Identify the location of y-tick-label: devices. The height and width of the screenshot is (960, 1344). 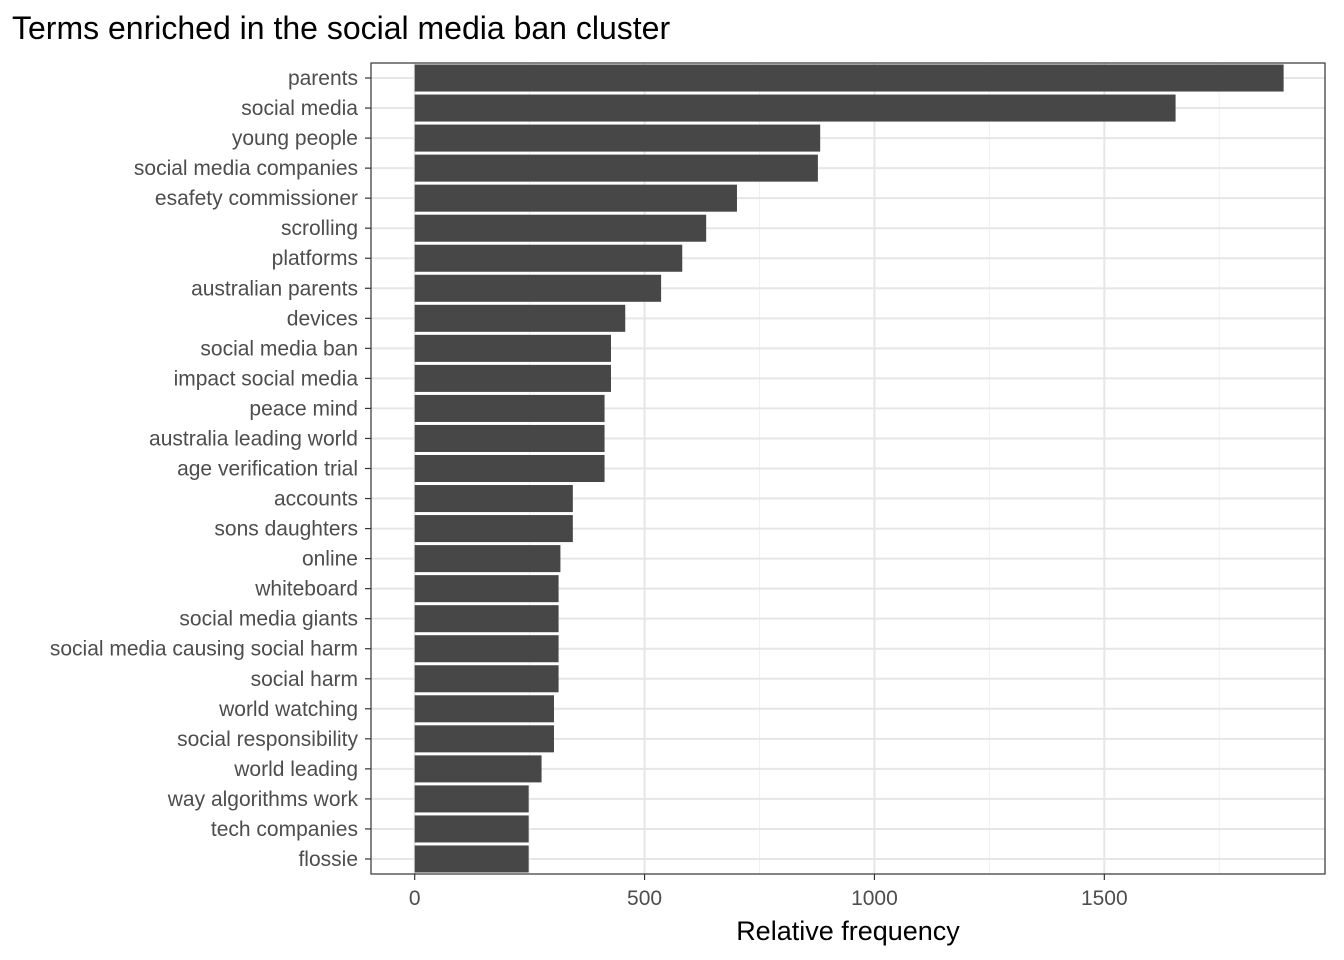
(322, 318).